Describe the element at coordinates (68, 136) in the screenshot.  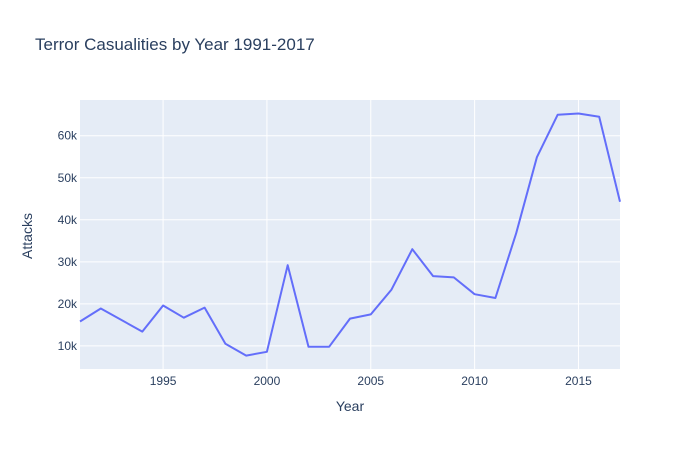
I see `y-tick-label: 60k` at that location.